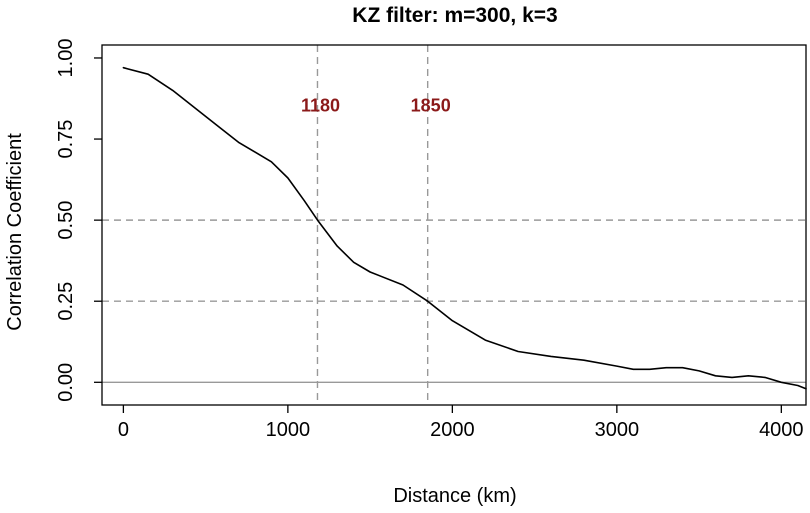 This screenshot has width=810, height=513. I want to click on x-axis-label: Distance (km), so click(454, 496).